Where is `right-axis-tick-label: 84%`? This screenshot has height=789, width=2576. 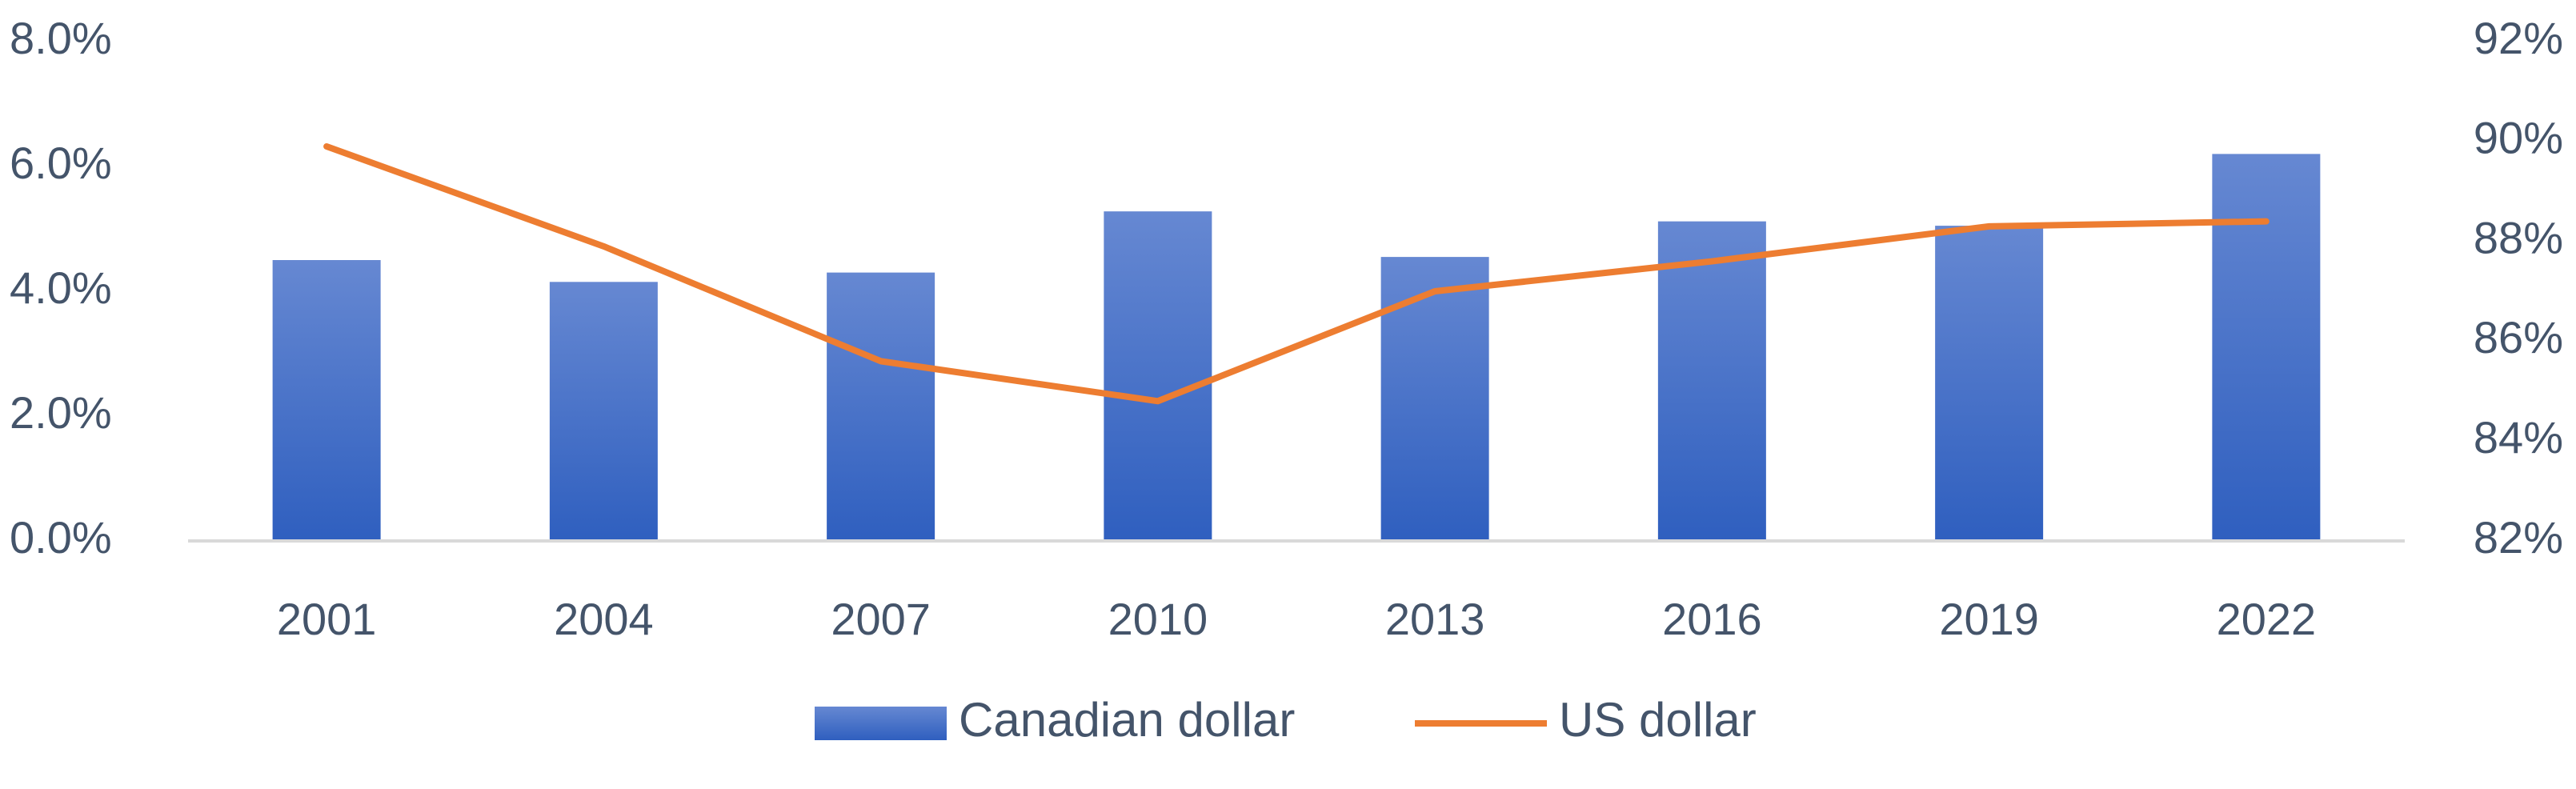 right-axis-tick-label: 84% is located at coordinates (2518, 438).